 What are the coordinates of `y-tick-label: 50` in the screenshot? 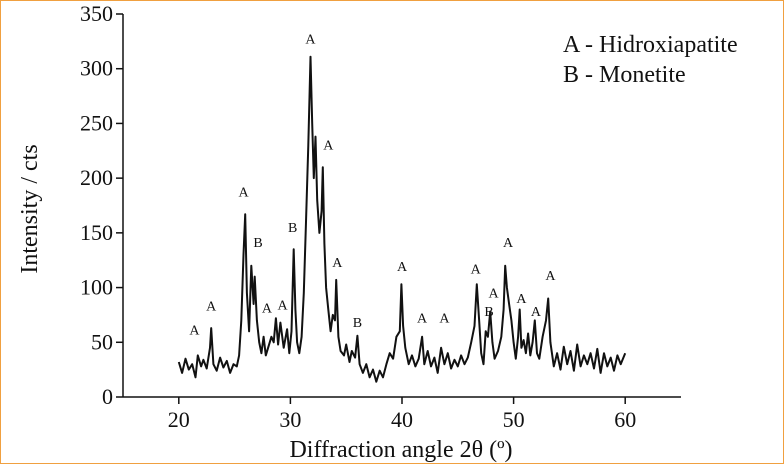 It's located at (102, 341).